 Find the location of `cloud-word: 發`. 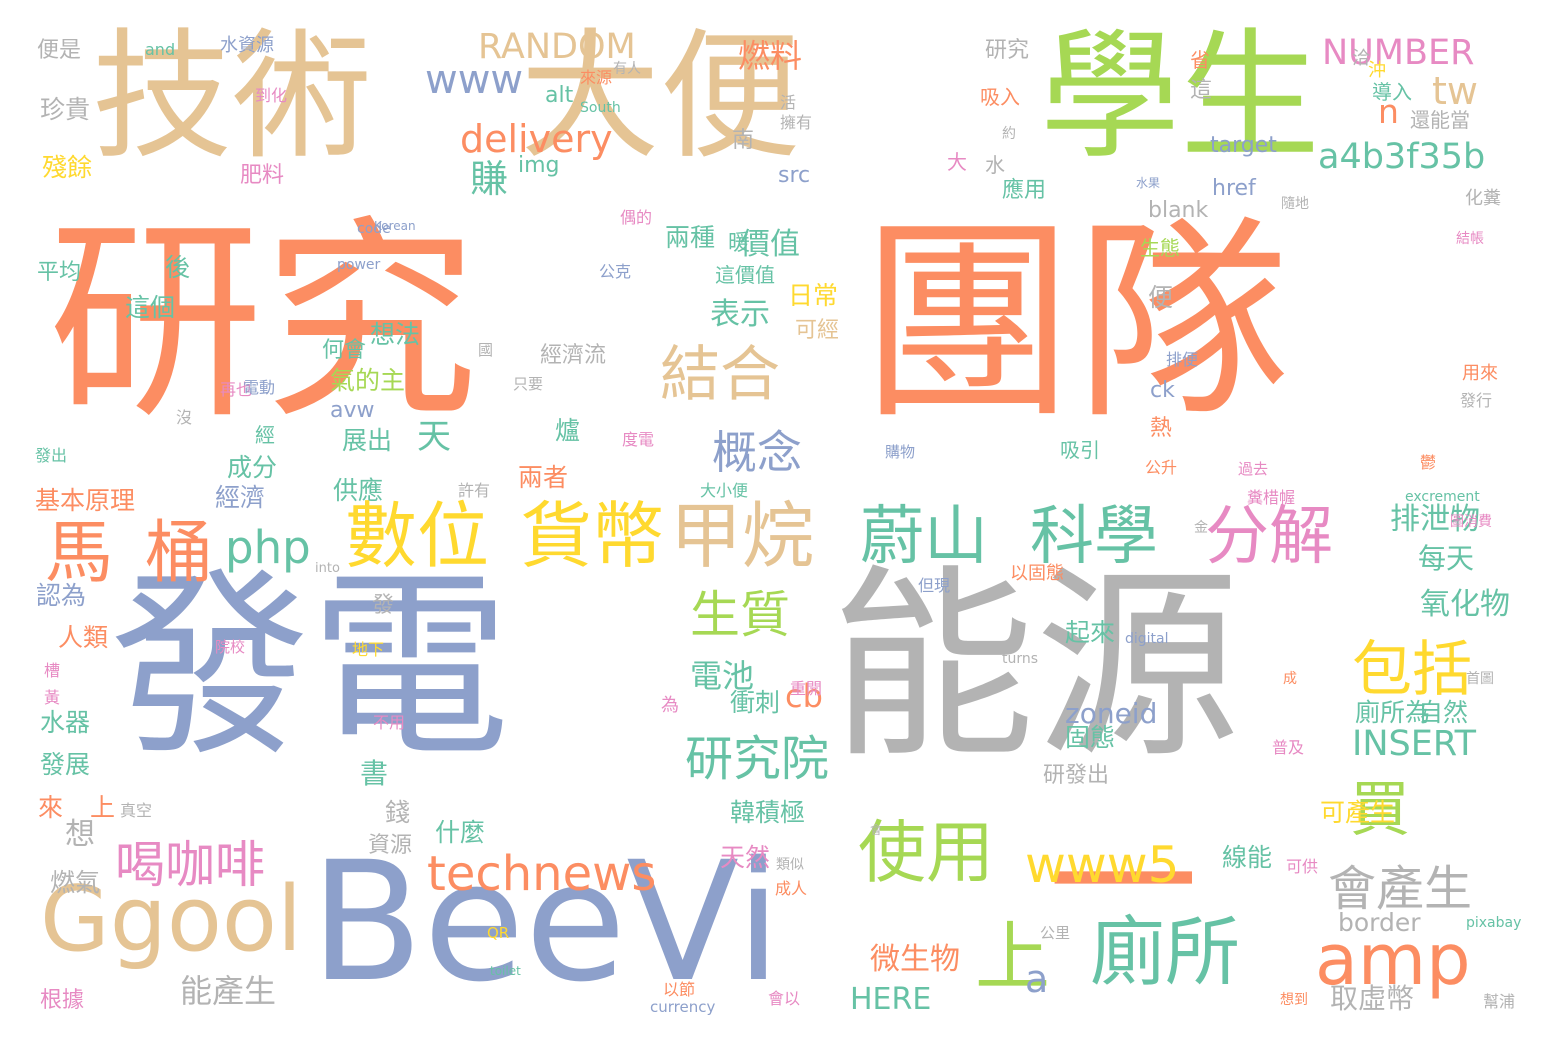

cloud-word: 發 is located at coordinates (383, 605).